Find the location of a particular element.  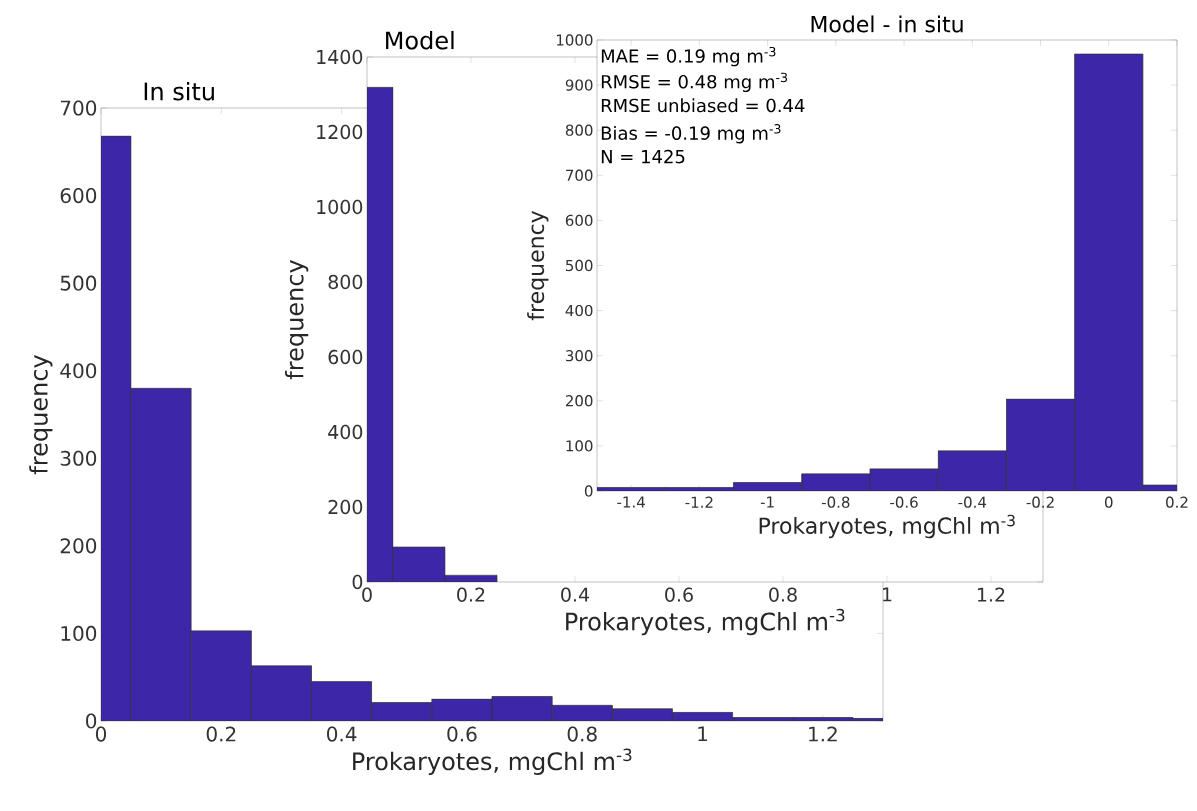

x-tick-label: -0.6 is located at coordinates (904, 502).